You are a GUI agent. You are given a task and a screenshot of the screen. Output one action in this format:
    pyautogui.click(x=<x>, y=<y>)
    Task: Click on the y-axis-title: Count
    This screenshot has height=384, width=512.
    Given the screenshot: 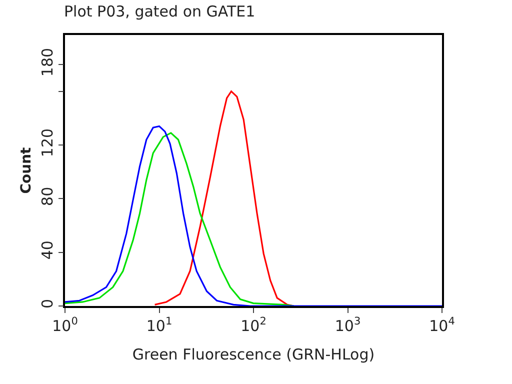 What is the action you would take?
    pyautogui.click(x=26, y=170)
    